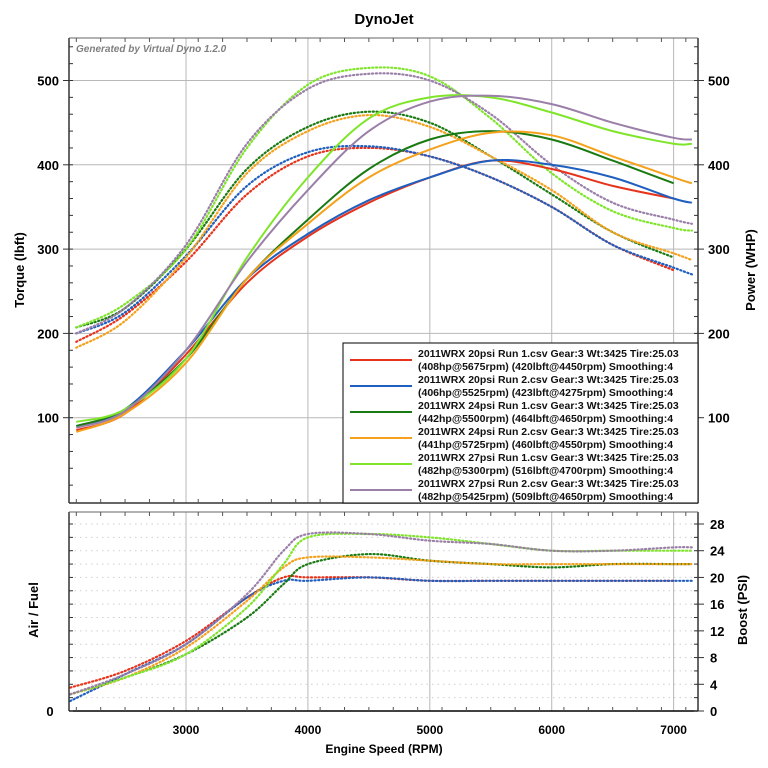  I want to click on y2-axis-label-boost: Boost (PSI), so click(742, 610).